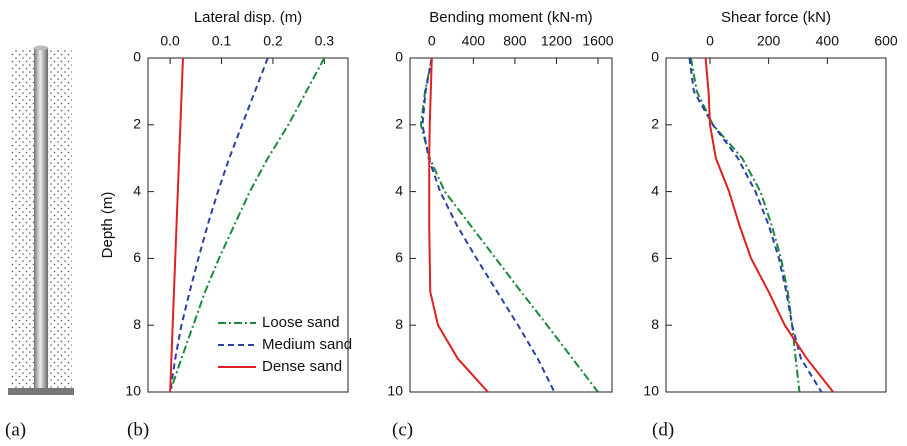 The image size is (907, 446). What do you see at coordinates (886, 41) in the screenshot?
I see `x-tick-label: 600` at bounding box center [886, 41].